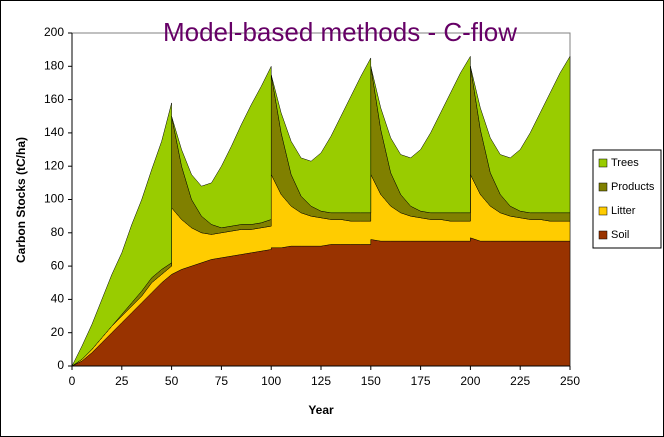  What do you see at coordinates (58, 332) in the screenshot?
I see `y-tick-label: 20` at bounding box center [58, 332].